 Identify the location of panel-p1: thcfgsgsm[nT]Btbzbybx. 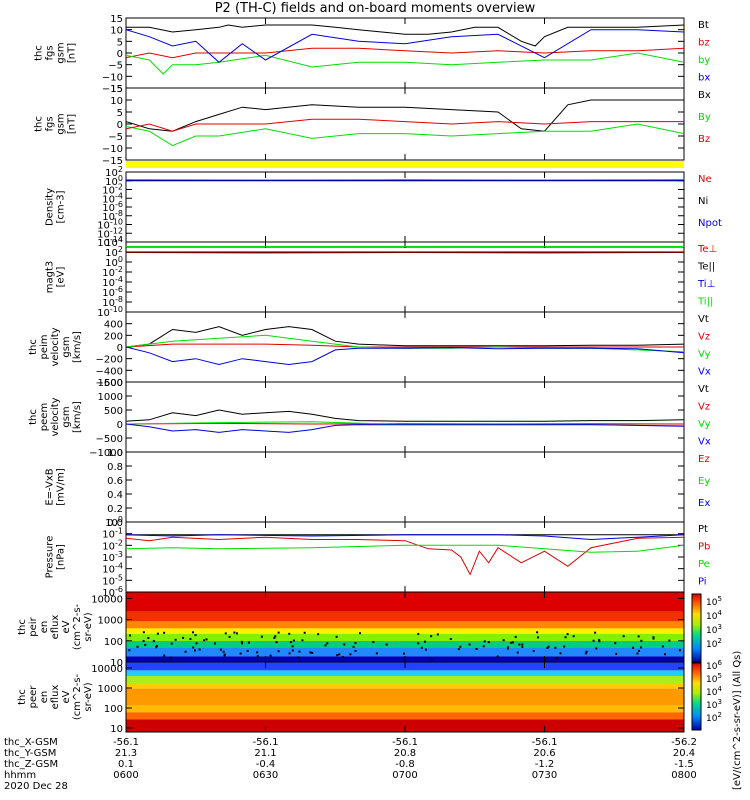
(372, 53).